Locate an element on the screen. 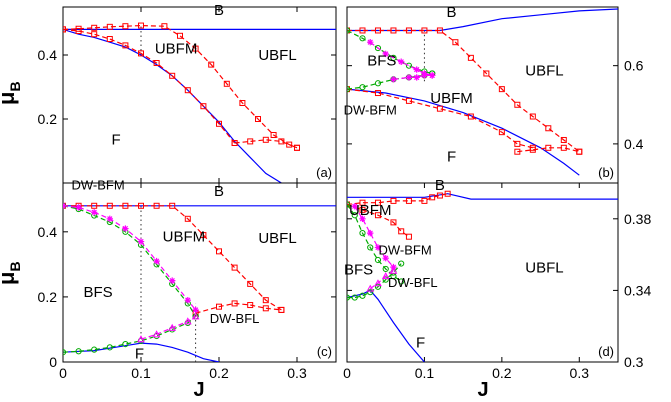 This screenshot has height=402, width=671. y-tick-label: 0.2 is located at coordinates (48, 119).